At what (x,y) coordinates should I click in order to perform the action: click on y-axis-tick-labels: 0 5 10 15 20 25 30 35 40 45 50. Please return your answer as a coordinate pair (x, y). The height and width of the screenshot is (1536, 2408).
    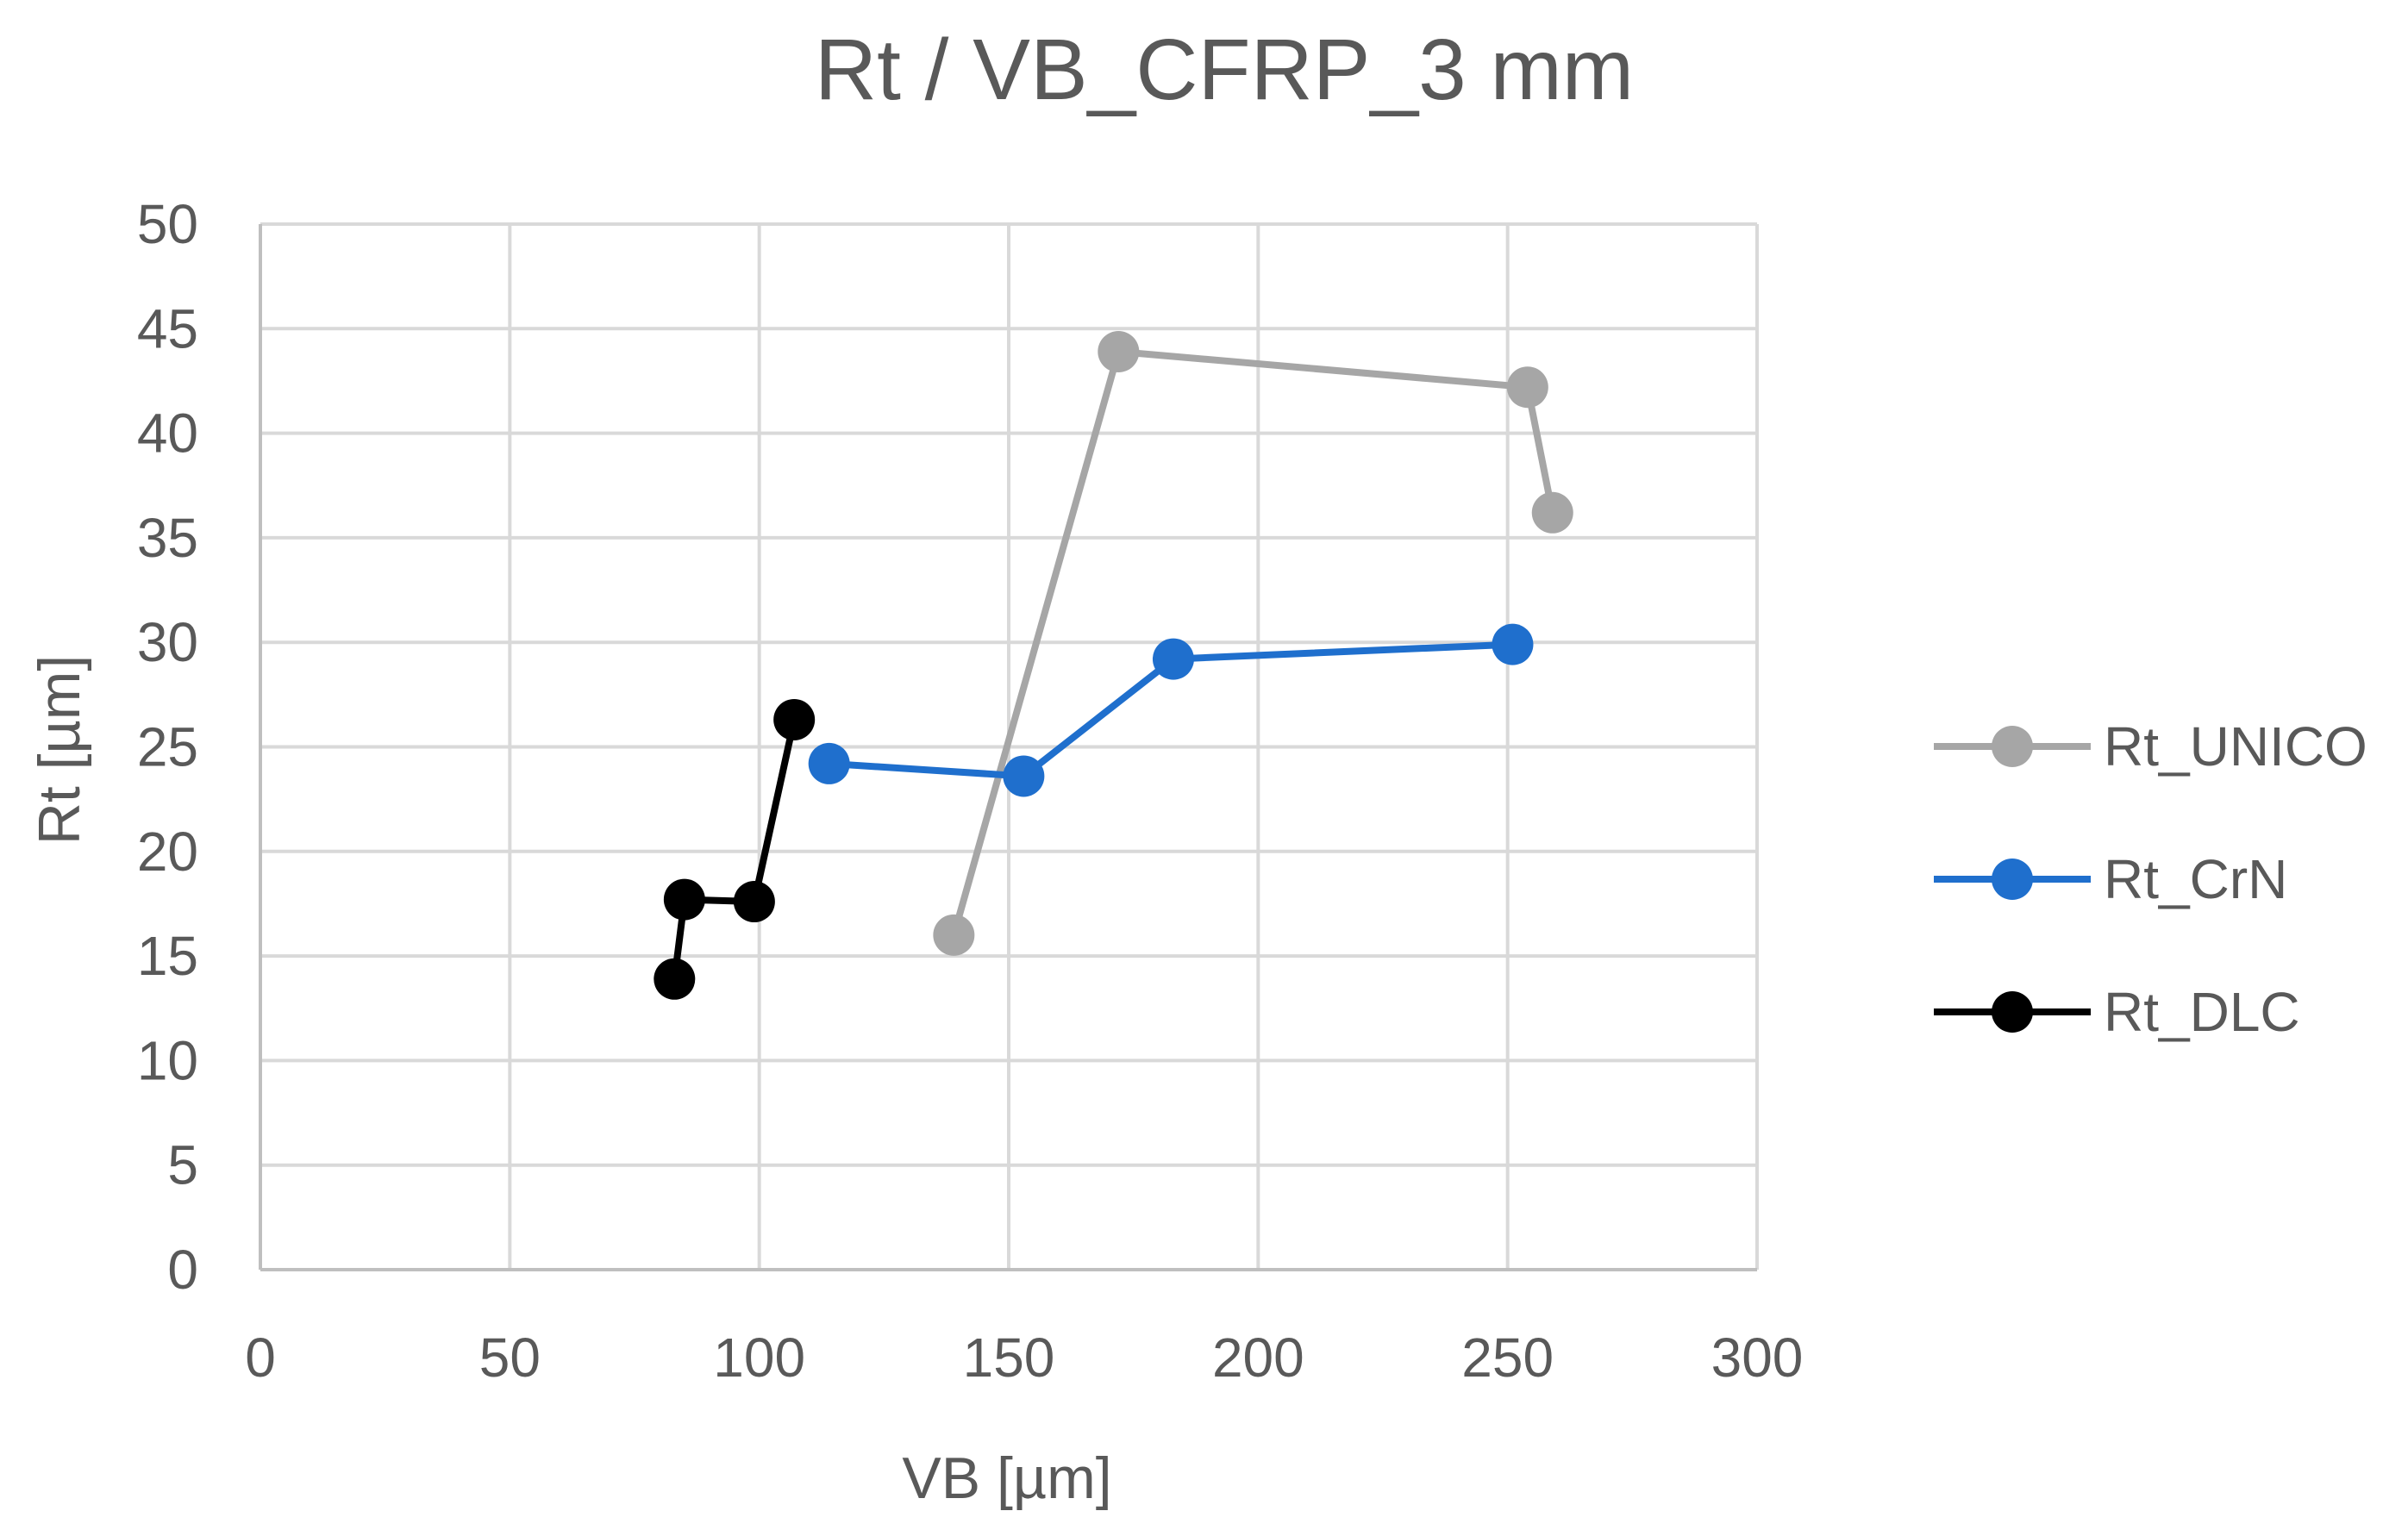
    Looking at the image, I should click on (167, 747).